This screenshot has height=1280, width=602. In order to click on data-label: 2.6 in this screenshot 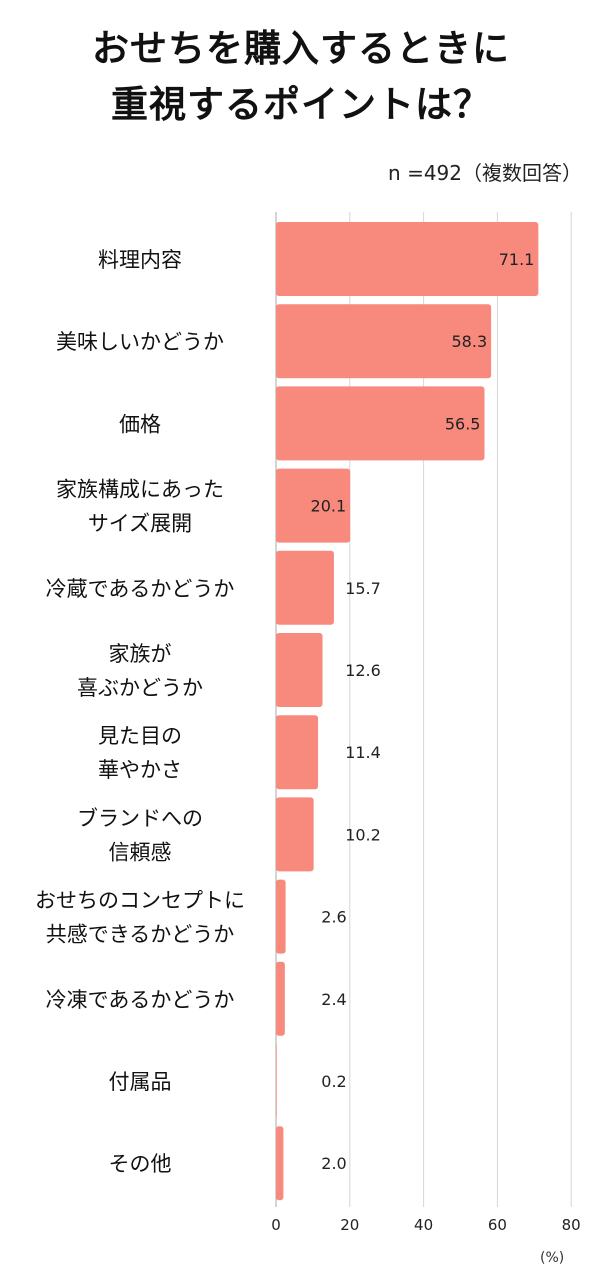, I will do `click(333, 917)`.